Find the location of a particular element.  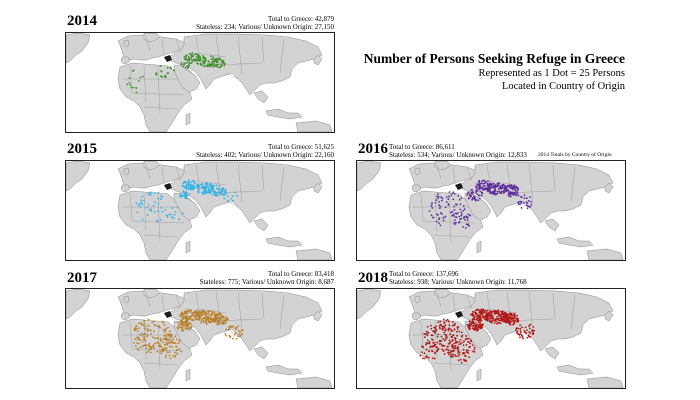

total-text: Total to Greece: 51,625 is located at coordinates (301, 147).